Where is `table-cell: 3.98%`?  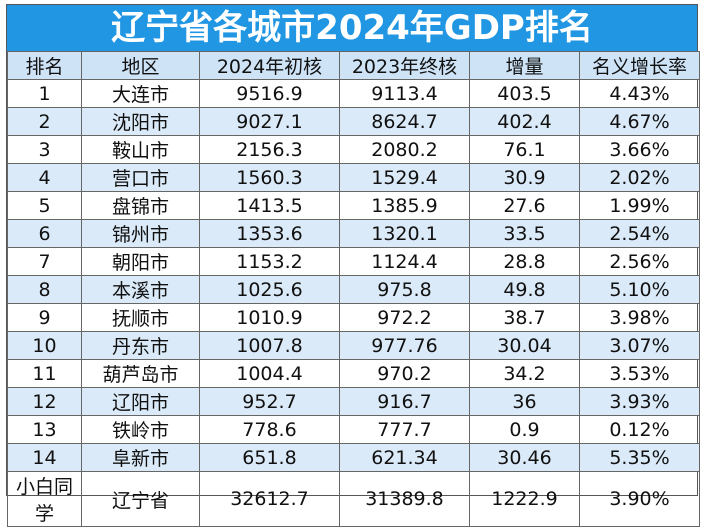
table-cell: 3.98% is located at coordinates (639, 317).